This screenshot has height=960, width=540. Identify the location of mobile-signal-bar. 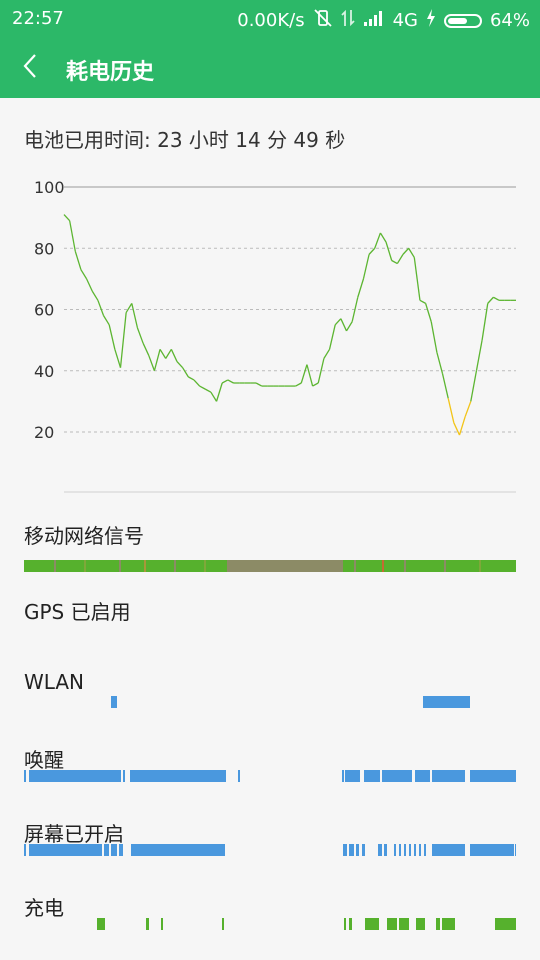
(270, 566).